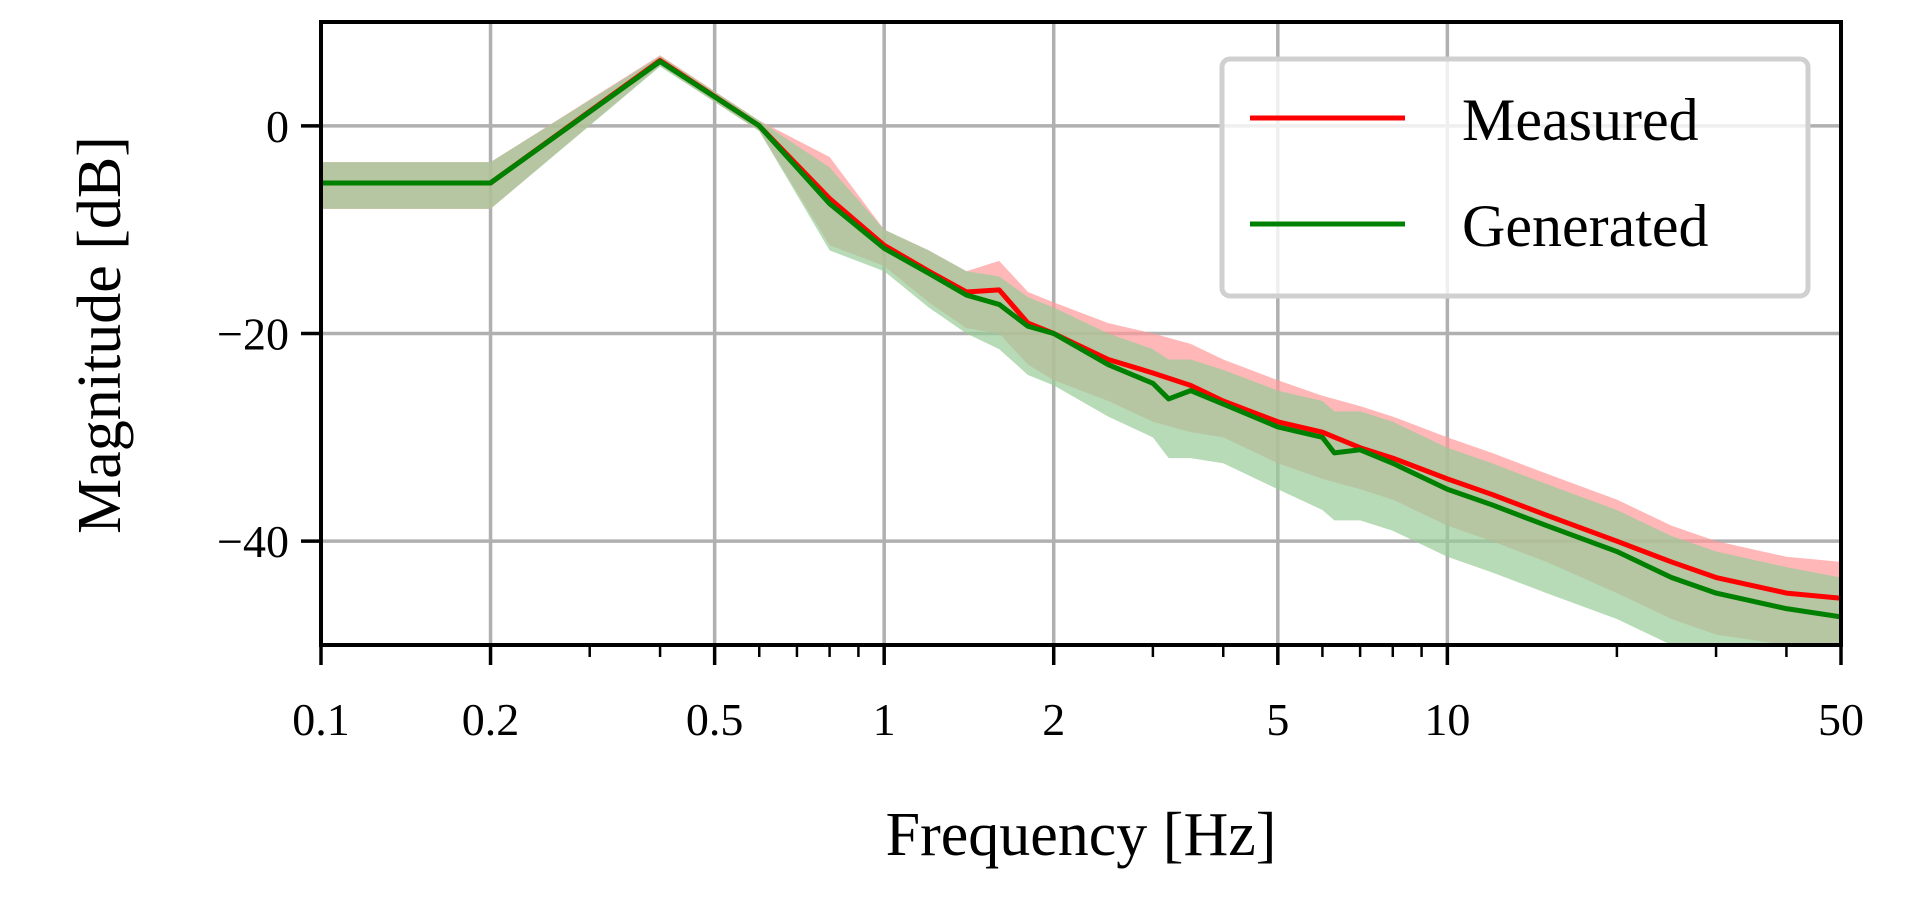  I want to click on x-tick-label: 5, so click(1277, 719).